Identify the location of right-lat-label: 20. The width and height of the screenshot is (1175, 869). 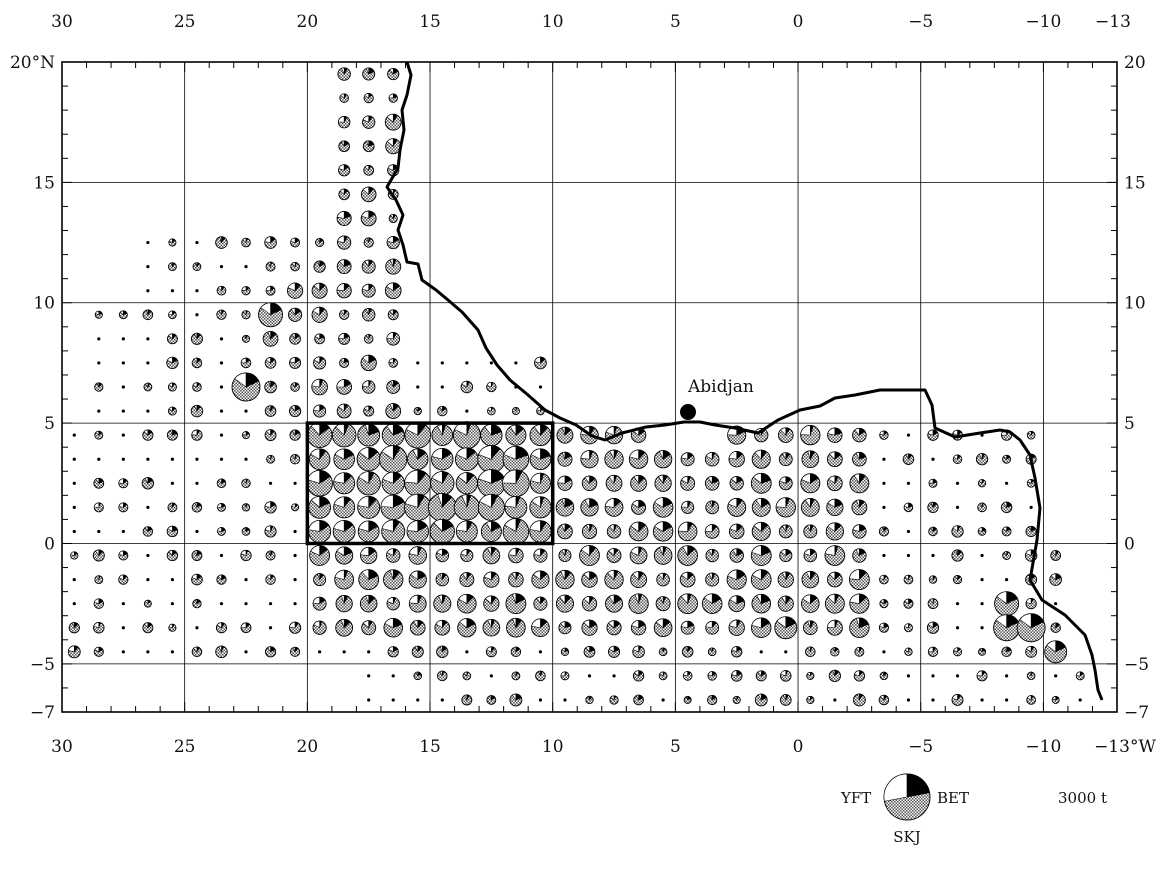
(1135, 63).